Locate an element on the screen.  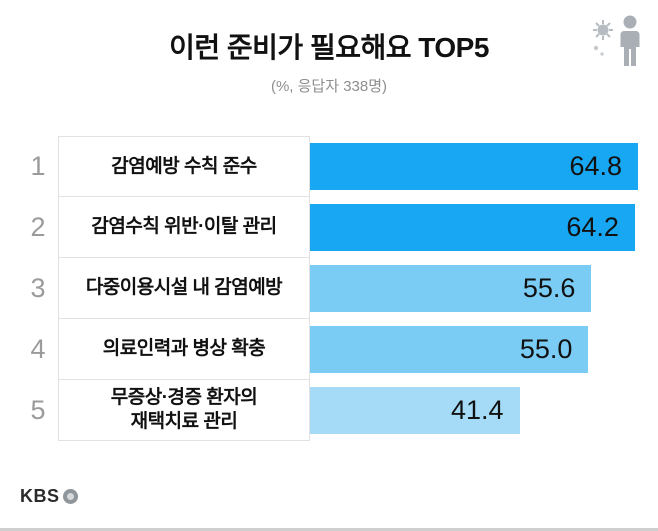
category-label: 다중이용시설 내 감염예방 is located at coordinates (184, 288).